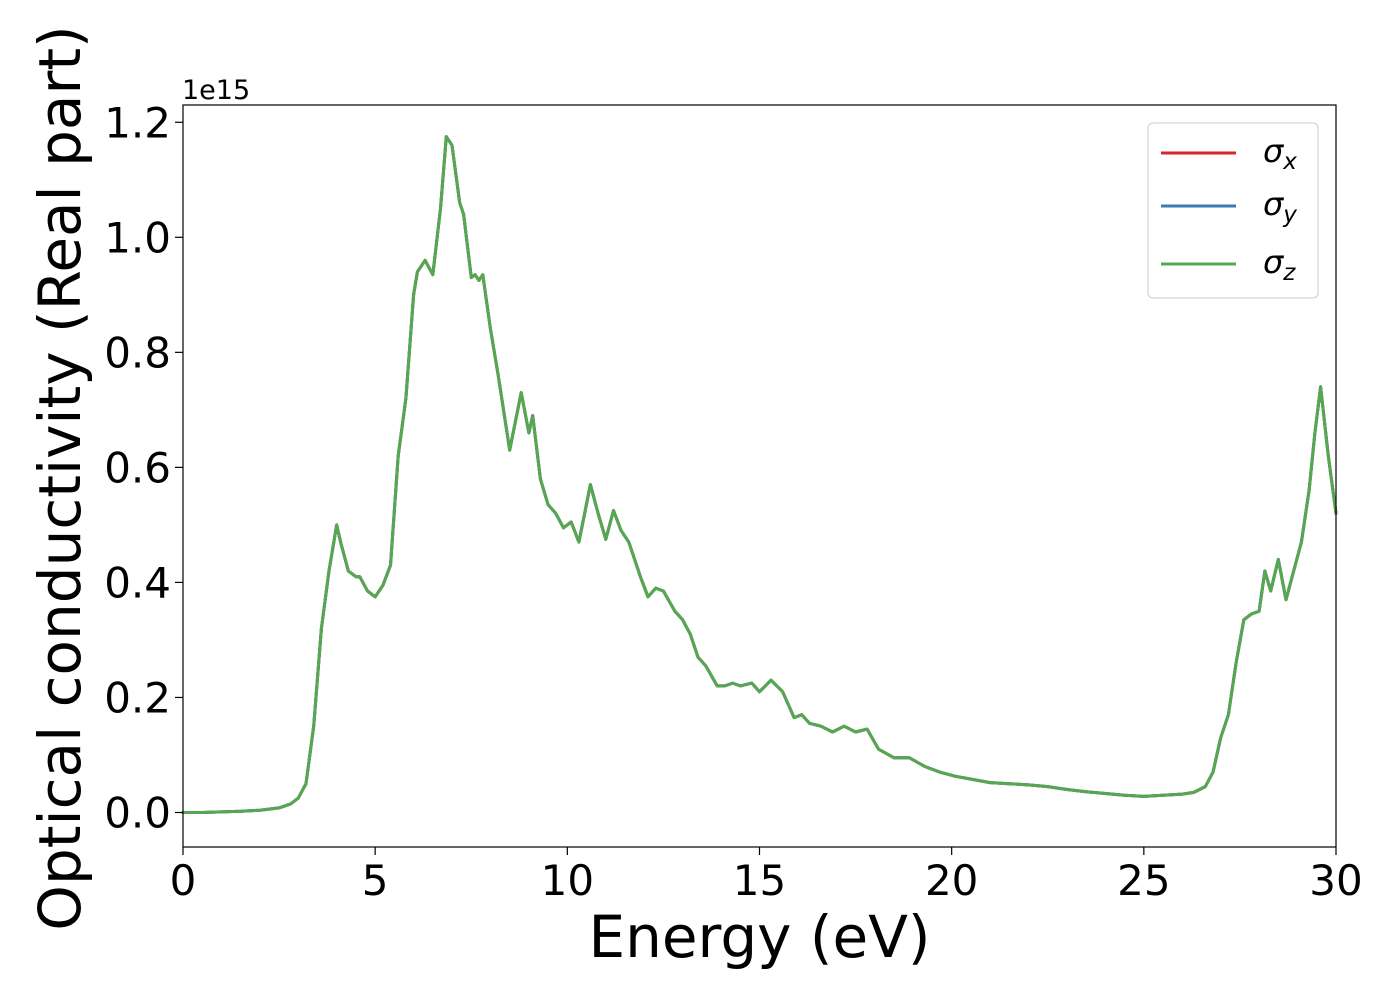  I want to click on y-axis-label: Optical conductivity (Real part), so click(60, 477).